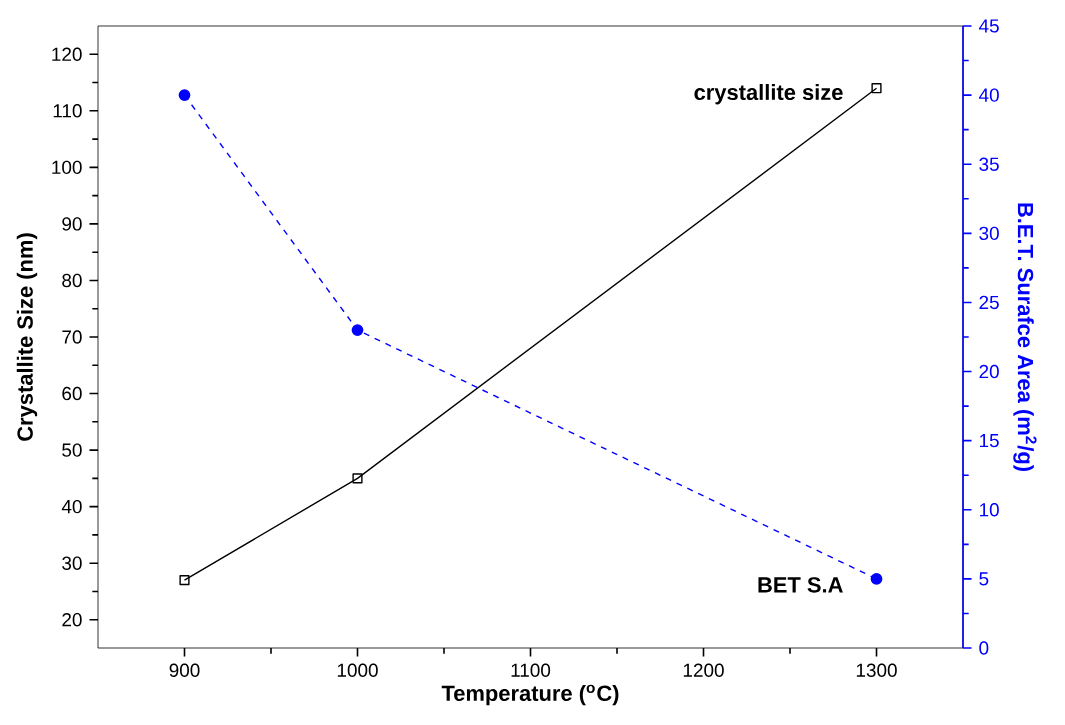 The width and height of the screenshot is (1065, 725). I want to click on y2-tick-label: 30, so click(989, 233).